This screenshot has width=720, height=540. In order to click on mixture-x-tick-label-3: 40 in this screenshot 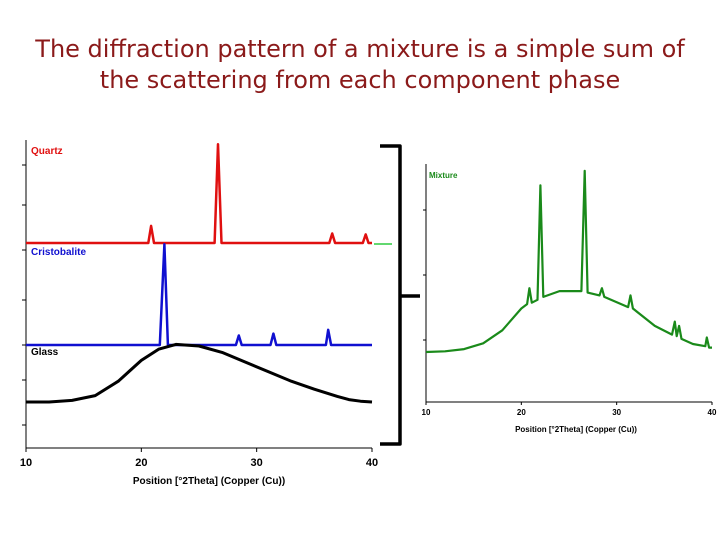, I will do `click(712, 412)`.